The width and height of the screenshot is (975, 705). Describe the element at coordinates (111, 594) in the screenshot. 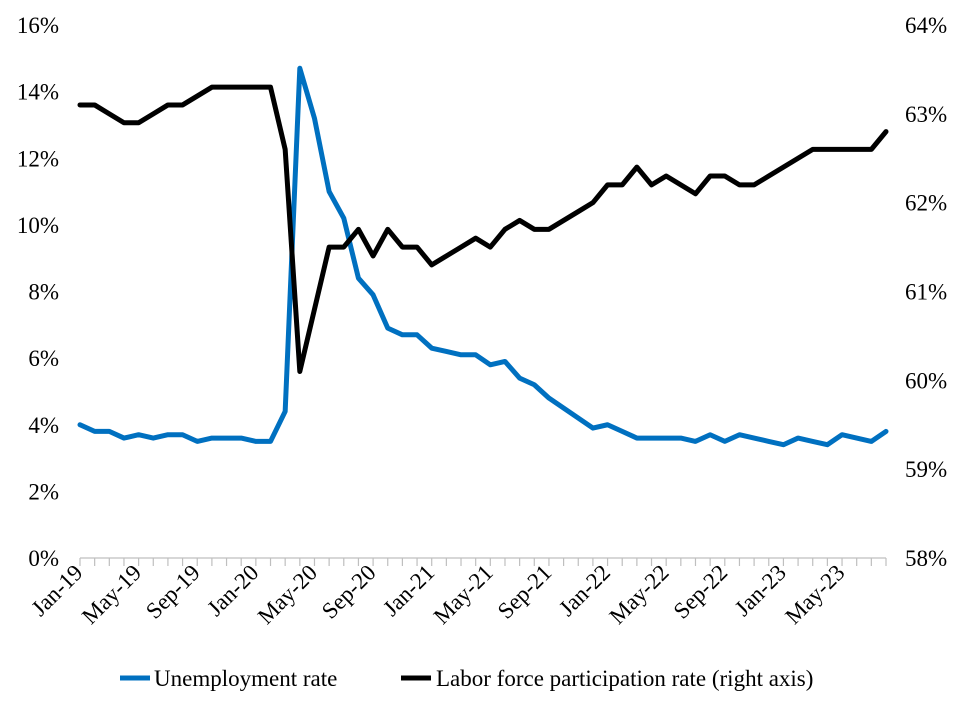

I see `x-tick-label: May-19` at that location.